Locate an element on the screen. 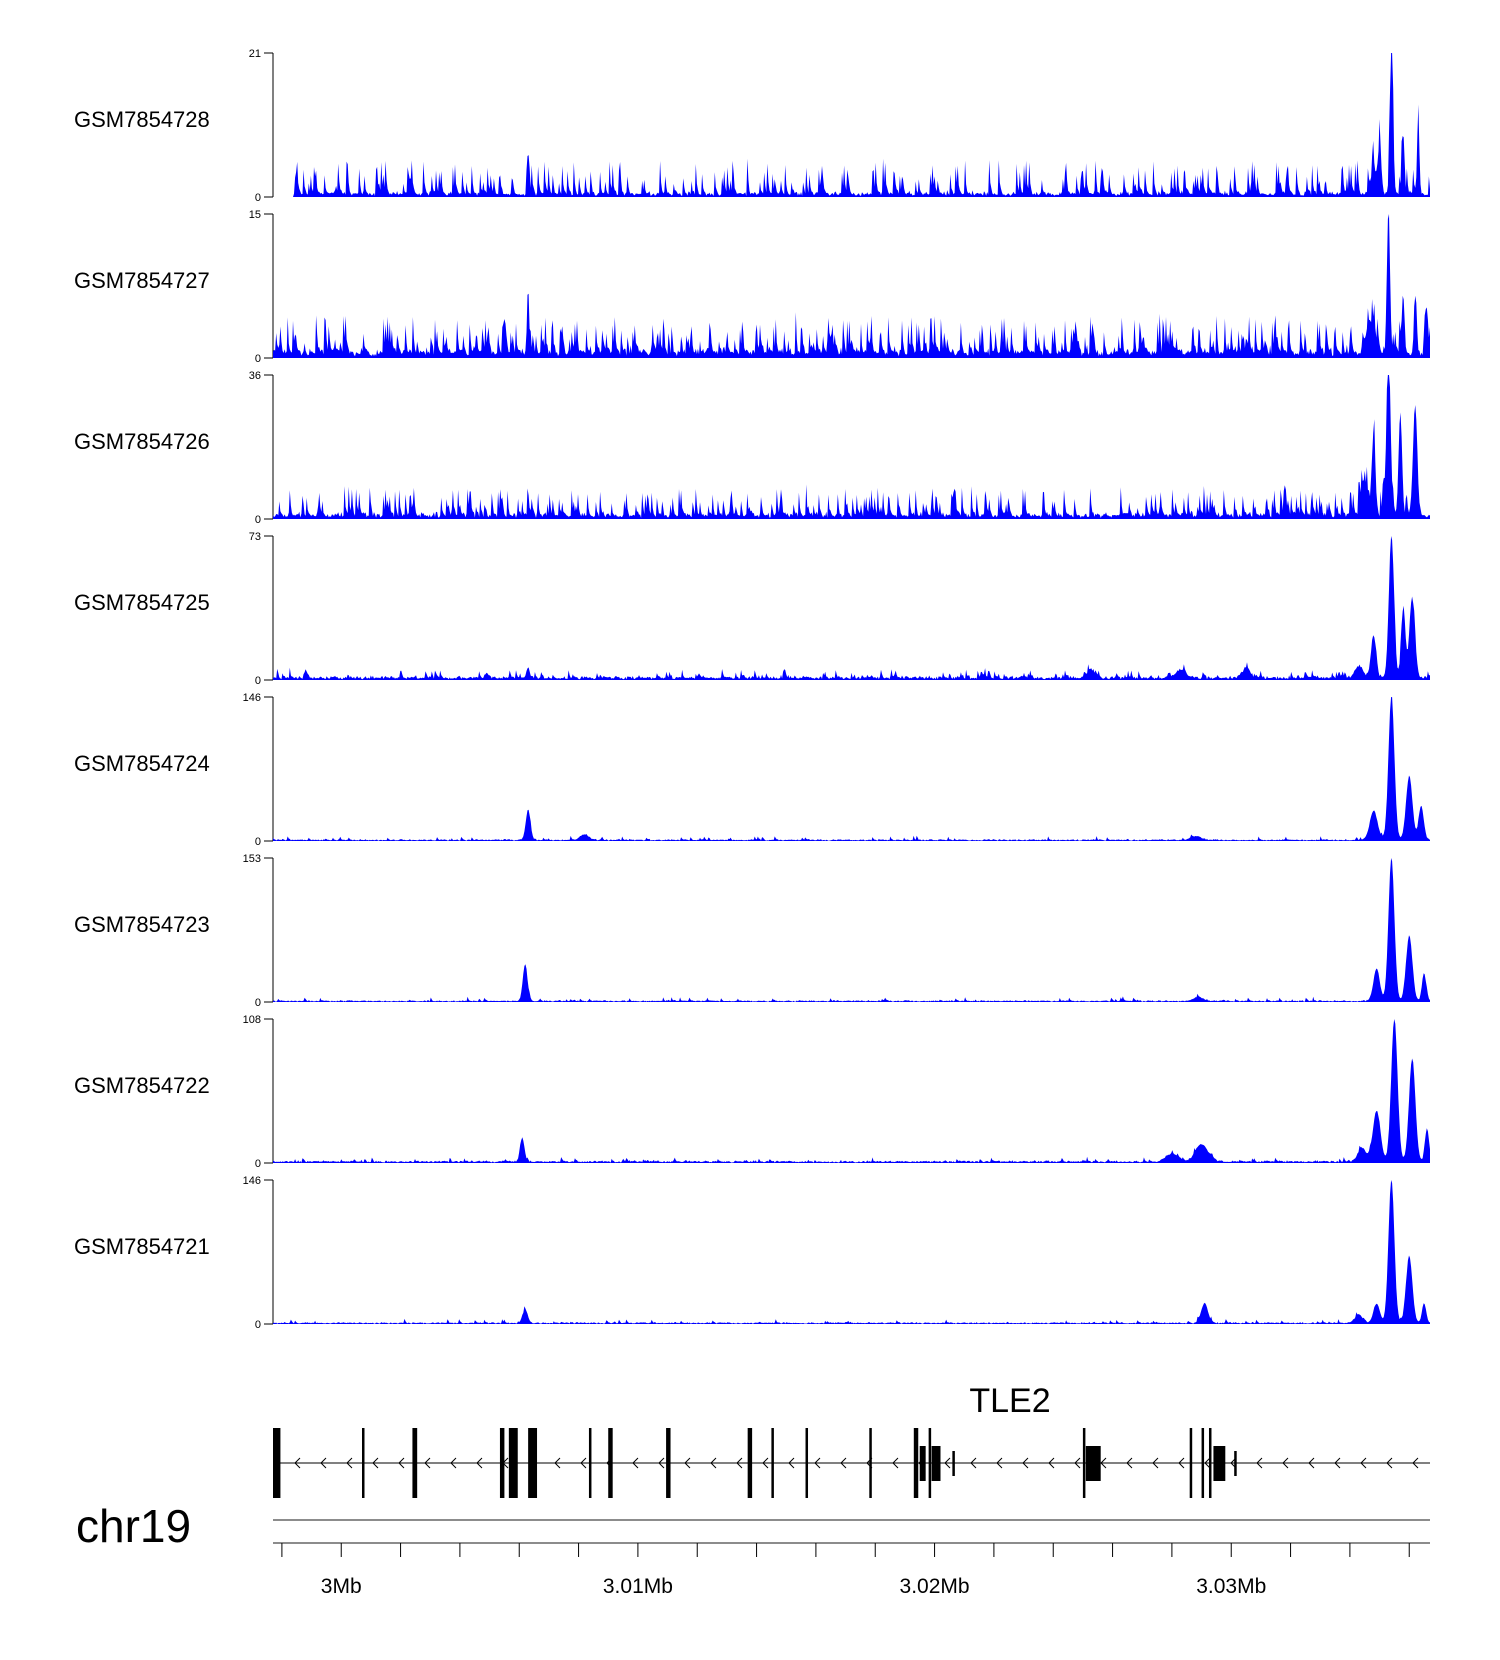  track-GSM7854723: GSM7854723 153 0 is located at coordinates (752, 931).